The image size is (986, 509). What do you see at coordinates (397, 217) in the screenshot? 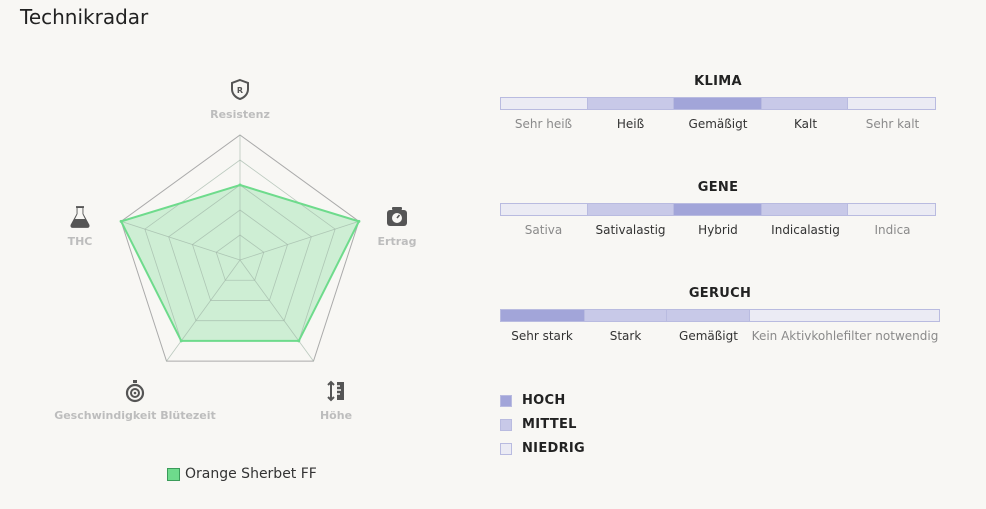
I see `scale-icon` at bounding box center [397, 217].